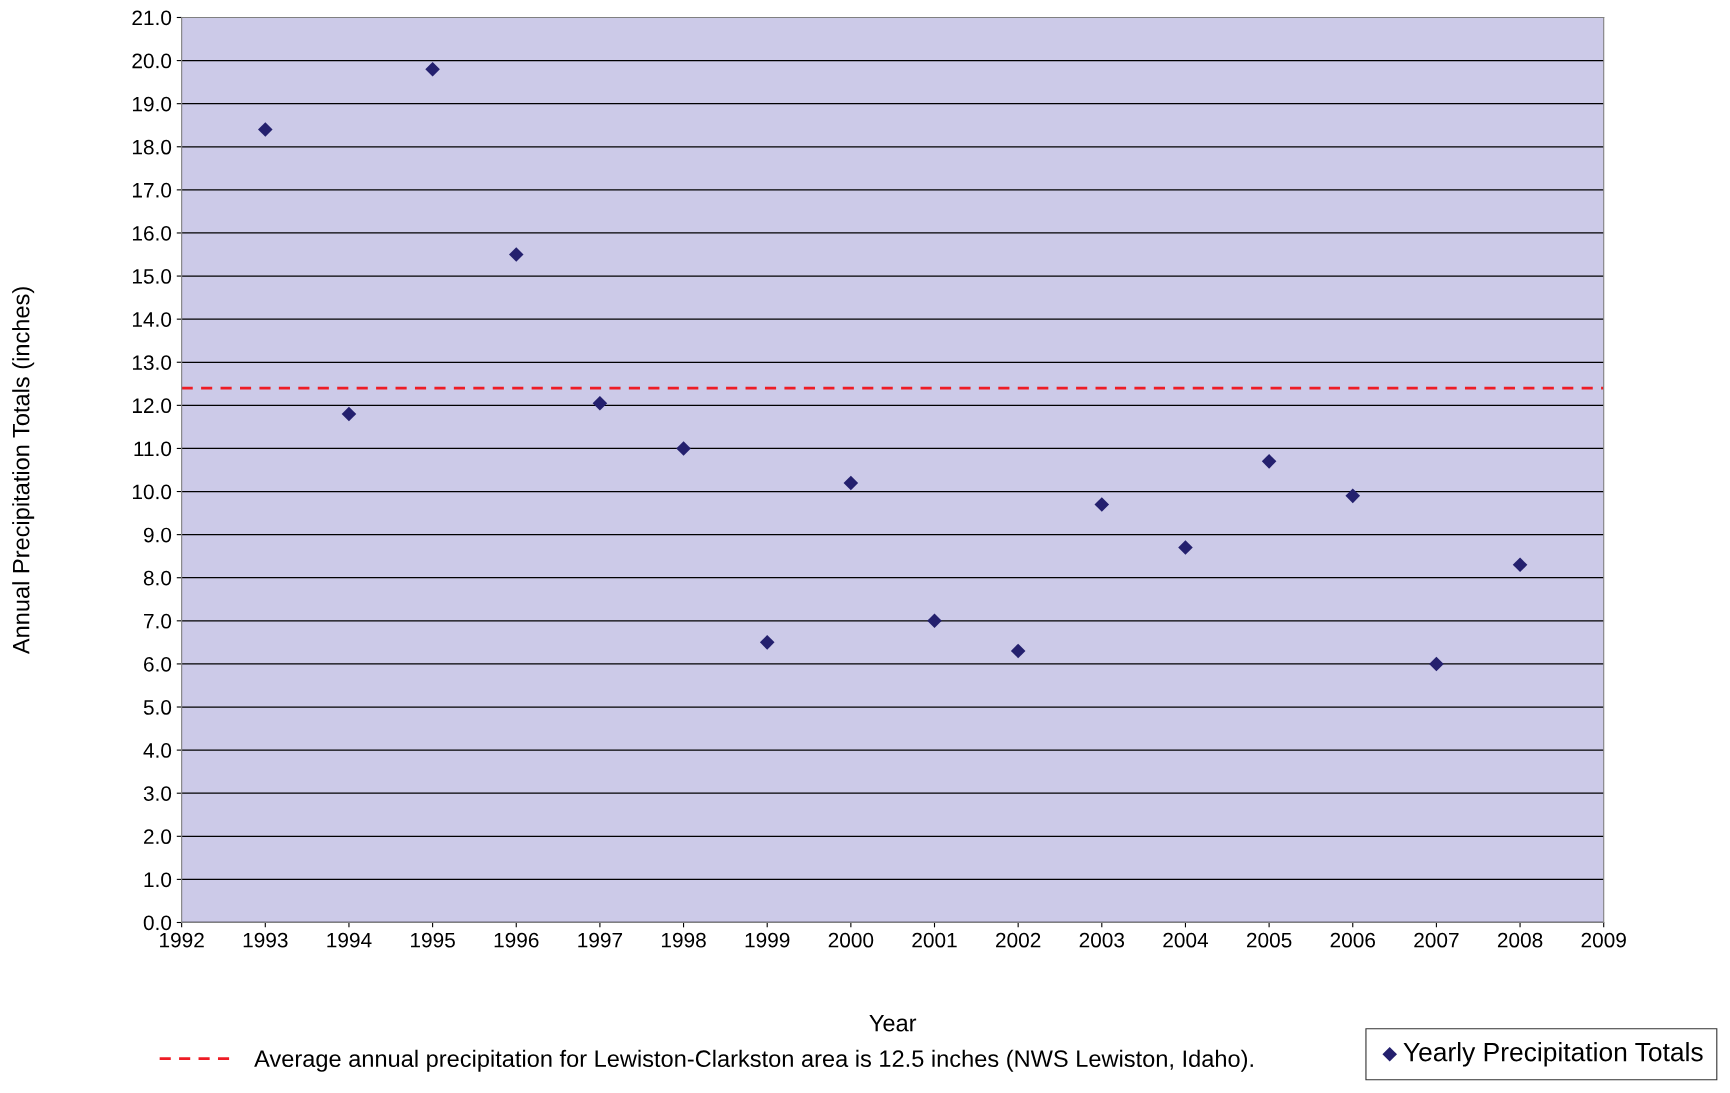 The width and height of the screenshot is (1730, 1093). What do you see at coordinates (152, 147) in the screenshot?
I see `y-tick-label: 18.0` at bounding box center [152, 147].